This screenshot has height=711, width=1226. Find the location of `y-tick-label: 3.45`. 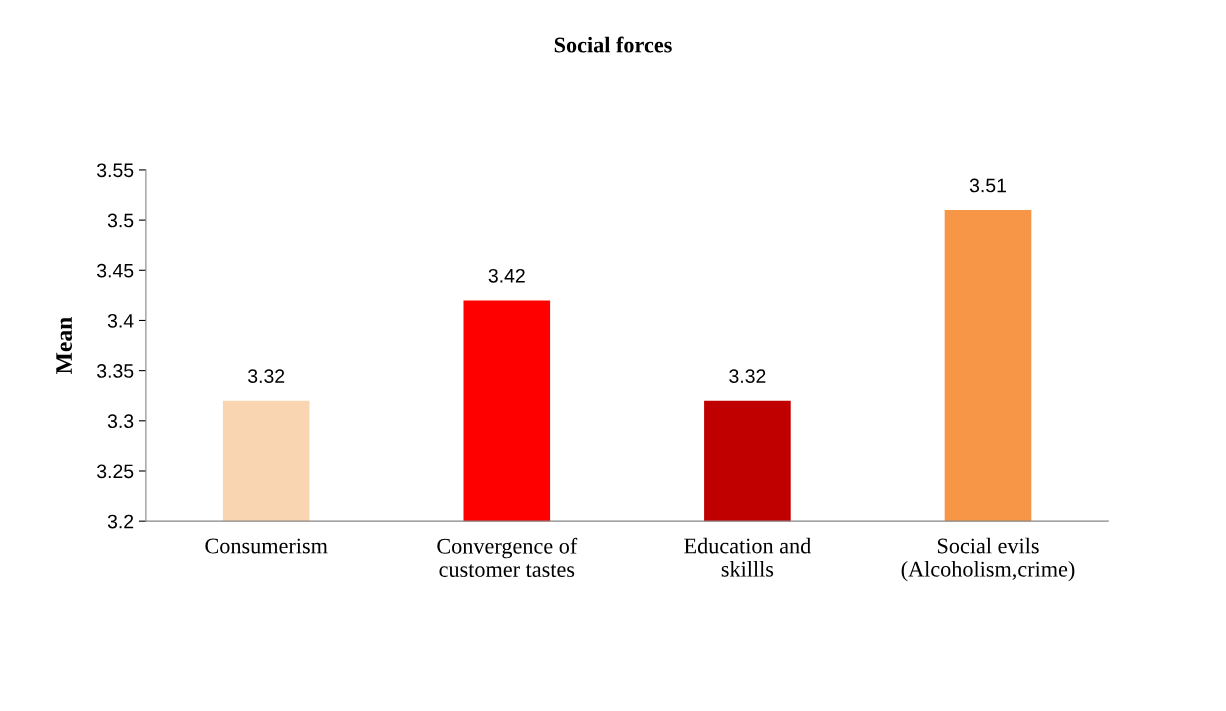

y-tick-label: 3.45 is located at coordinates (115, 270).